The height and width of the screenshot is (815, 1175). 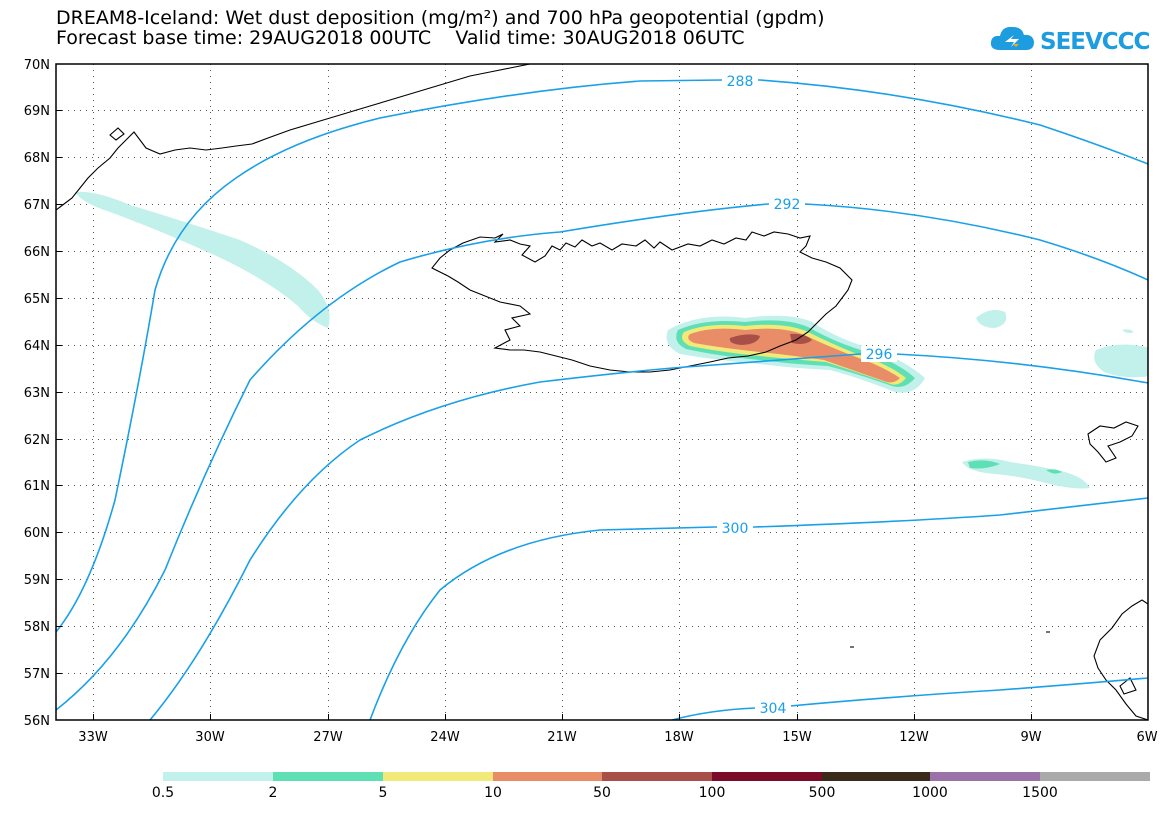 I want to click on lat-label: 60N, so click(x=37, y=533).